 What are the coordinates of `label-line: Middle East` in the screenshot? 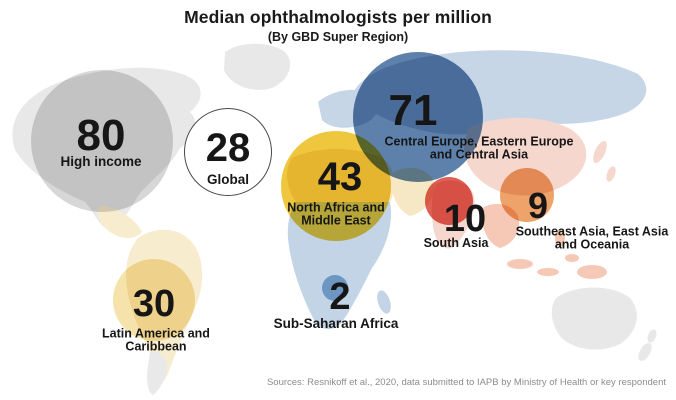 It's located at (336, 220).